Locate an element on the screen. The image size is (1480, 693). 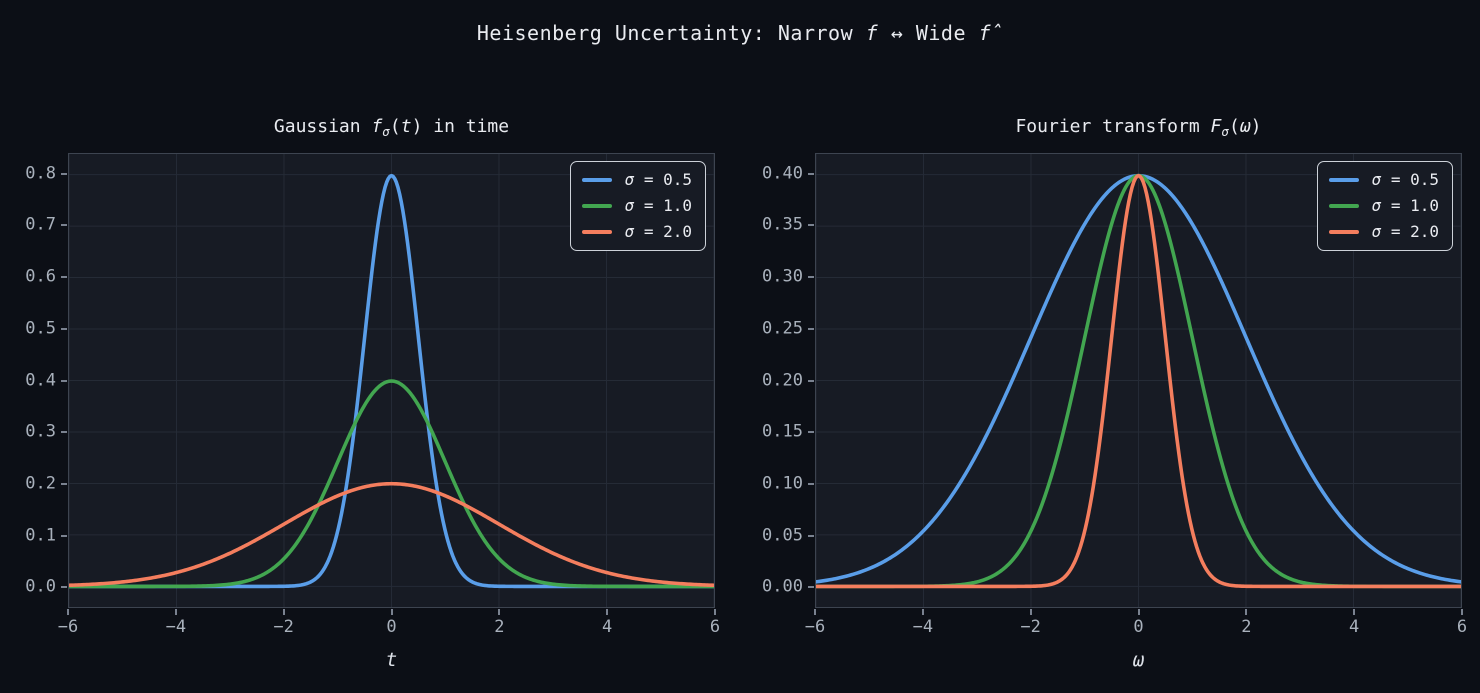
title-segment: ↔ Wide is located at coordinates (928, 33).